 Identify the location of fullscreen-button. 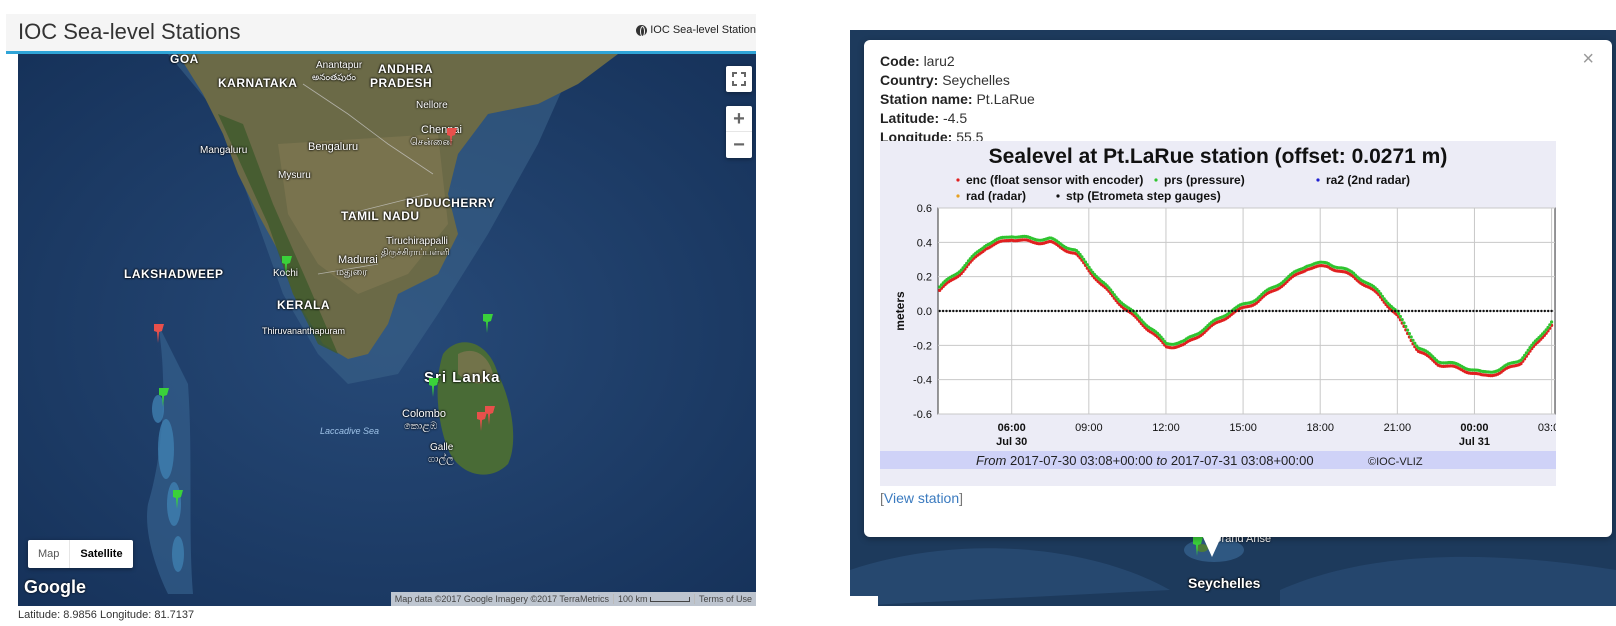
(739, 79).